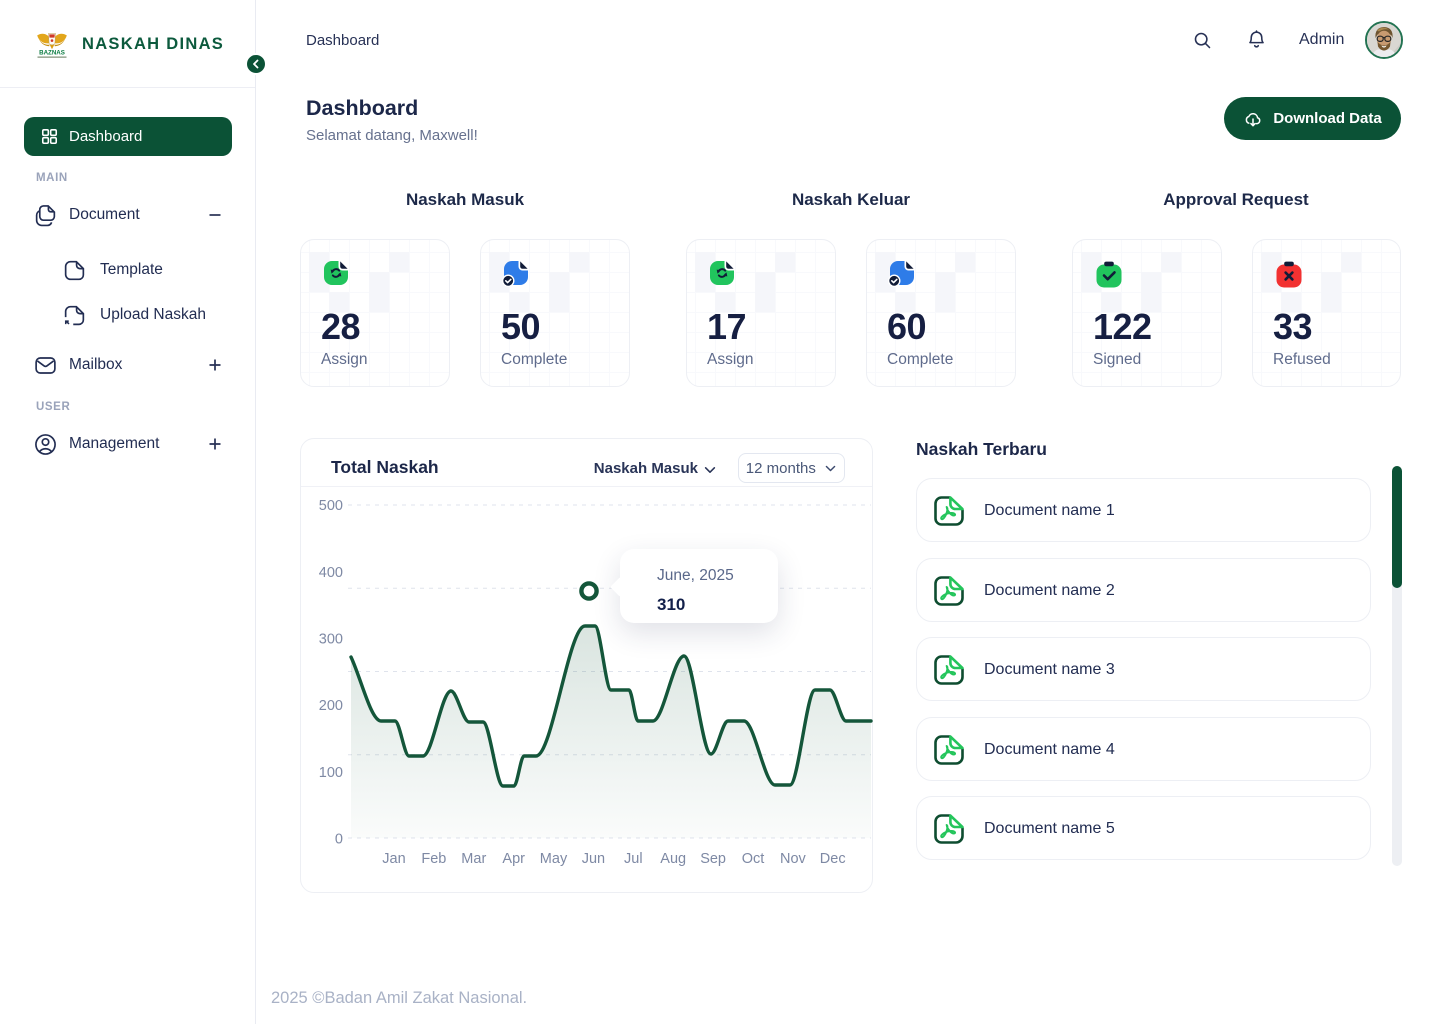 The image size is (1440, 1024). Describe the element at coordinates (513, 859) in the screenshot. I see `svg-text: Apr` at that location.